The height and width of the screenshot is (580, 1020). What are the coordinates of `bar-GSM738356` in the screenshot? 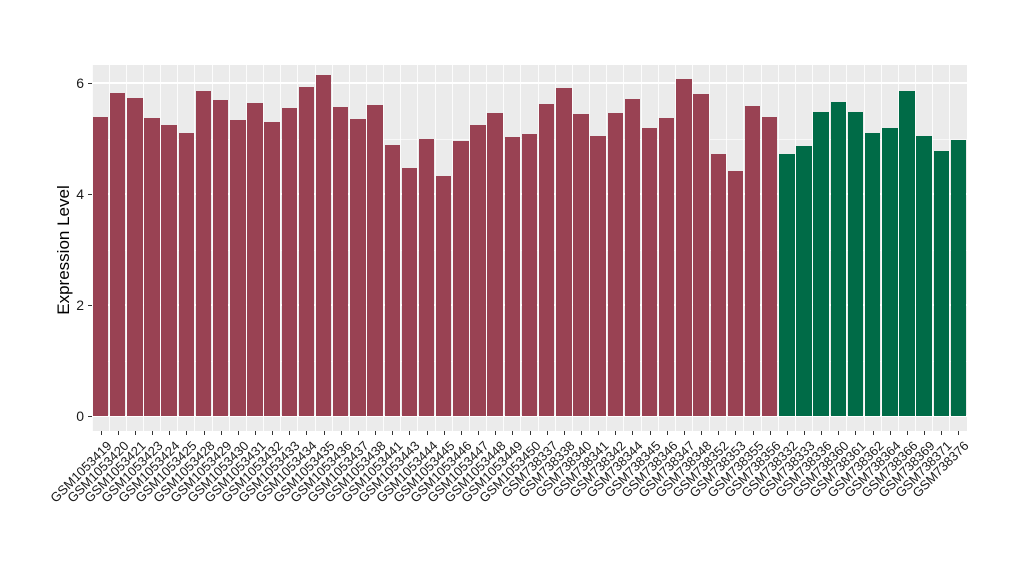 It's located at (769, 266).